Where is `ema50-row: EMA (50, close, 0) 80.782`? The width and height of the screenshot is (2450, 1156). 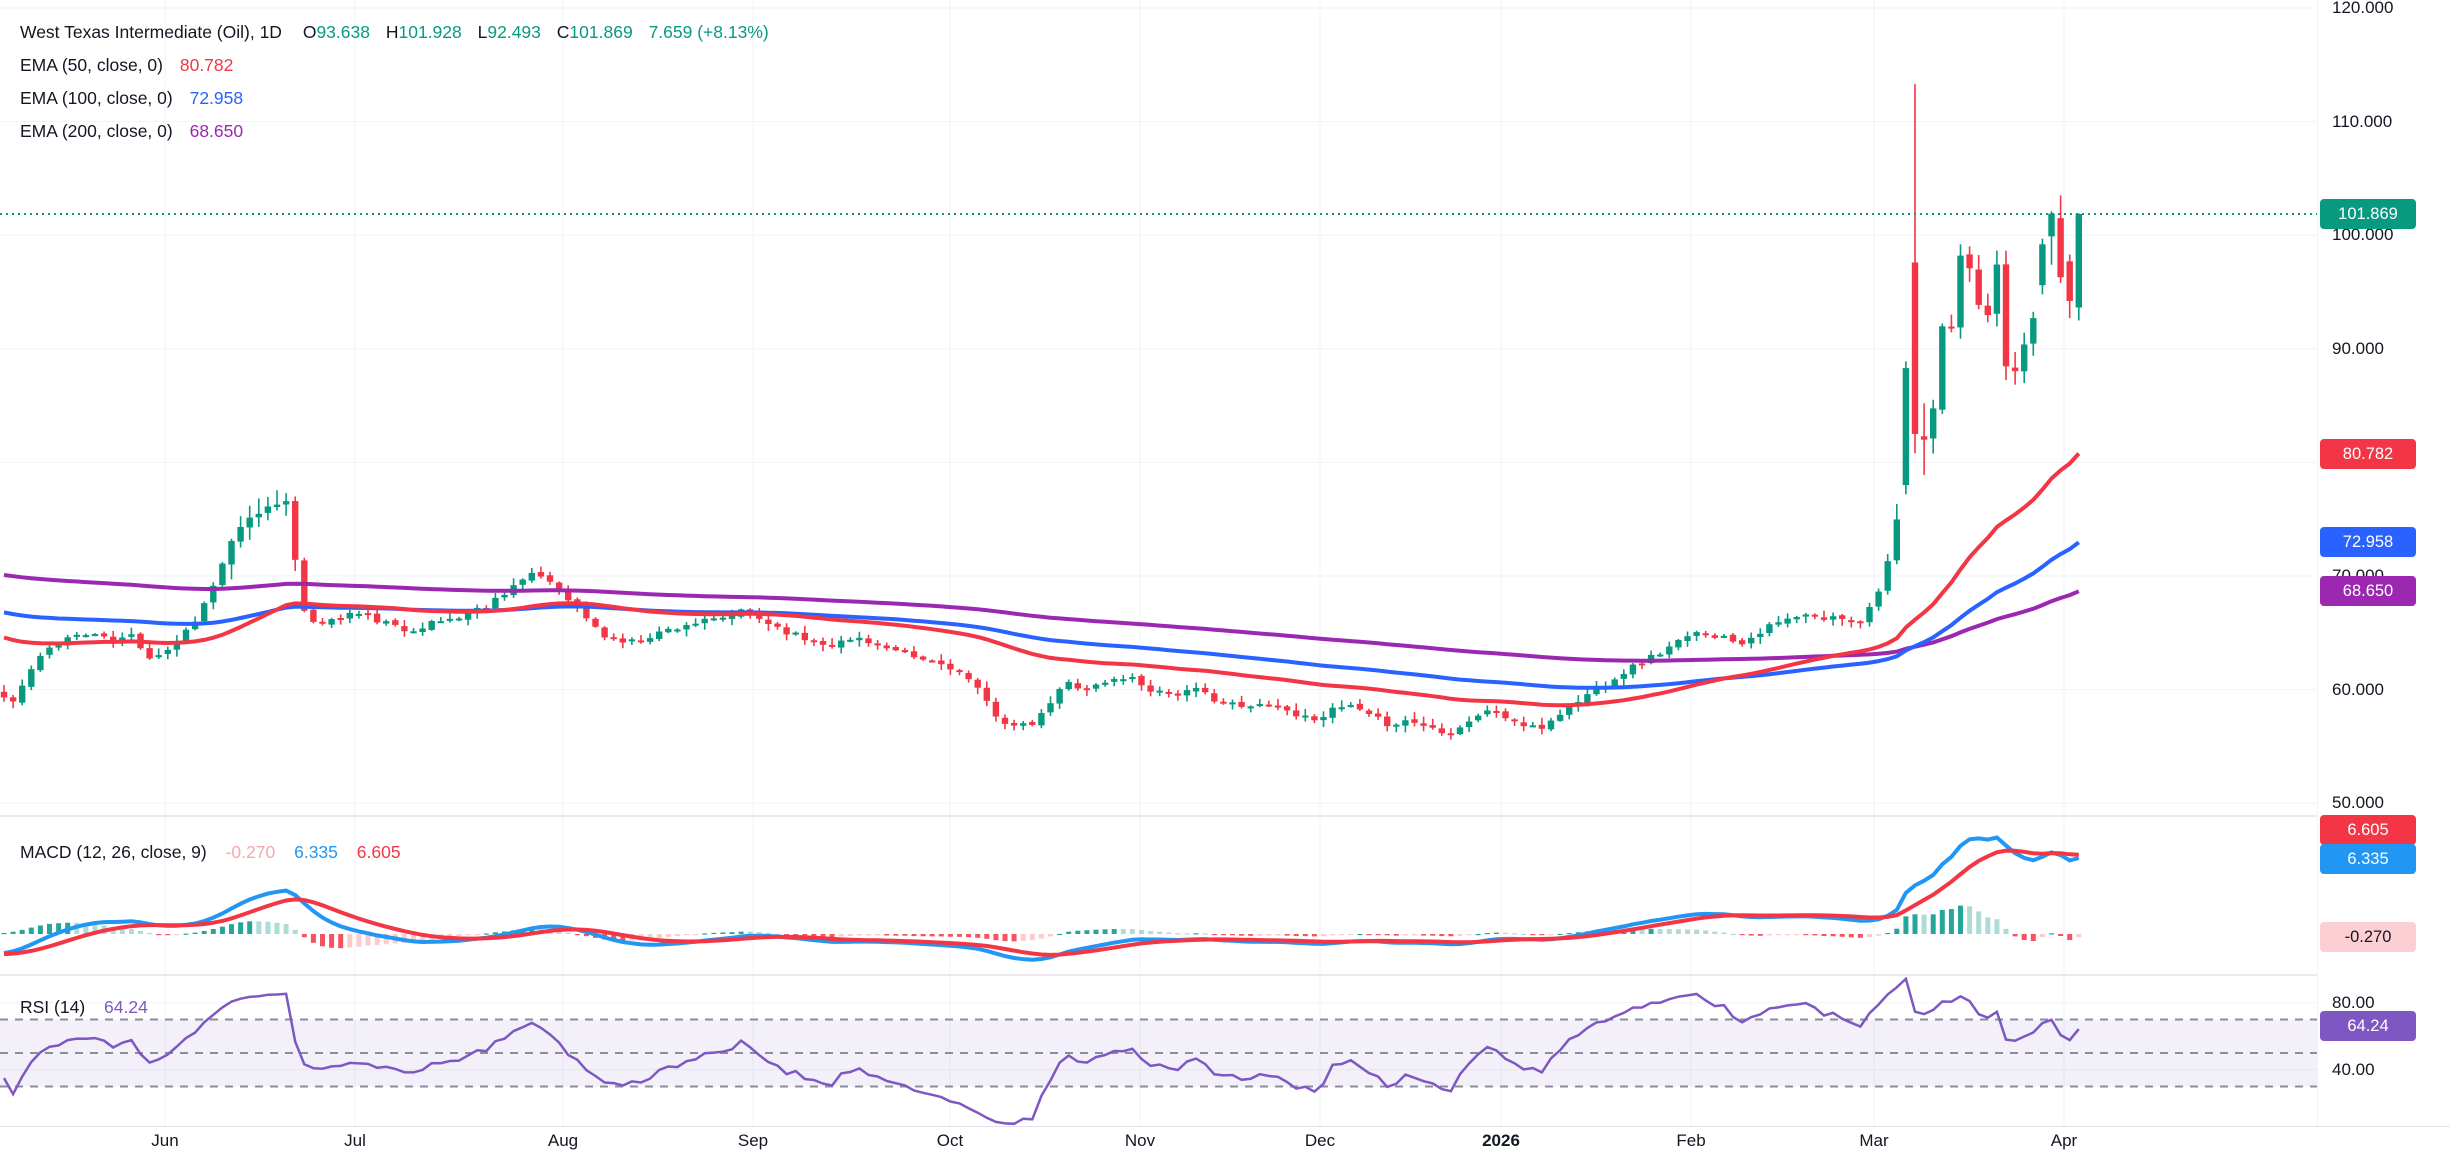
ema50-row: EMA (50, close, 0) 80.782 is located at coordinates (394, 65).